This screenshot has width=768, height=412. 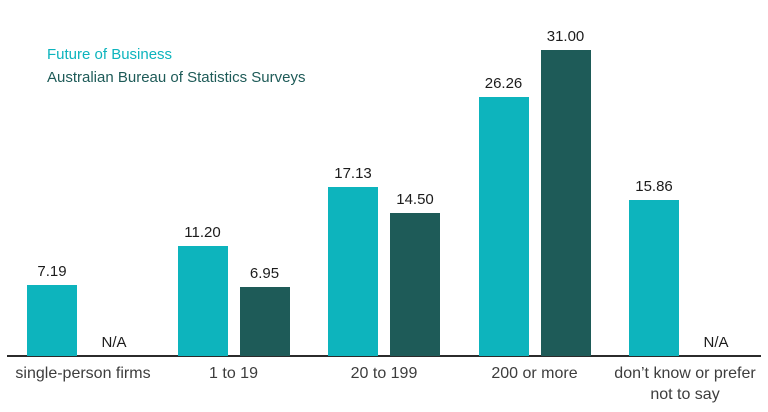 What do you see at coordinates (176, 77) in the screenshot?
I see `legend-series2: Australian Bureau of Statistics Surveys` at bounding box center [176, 77].